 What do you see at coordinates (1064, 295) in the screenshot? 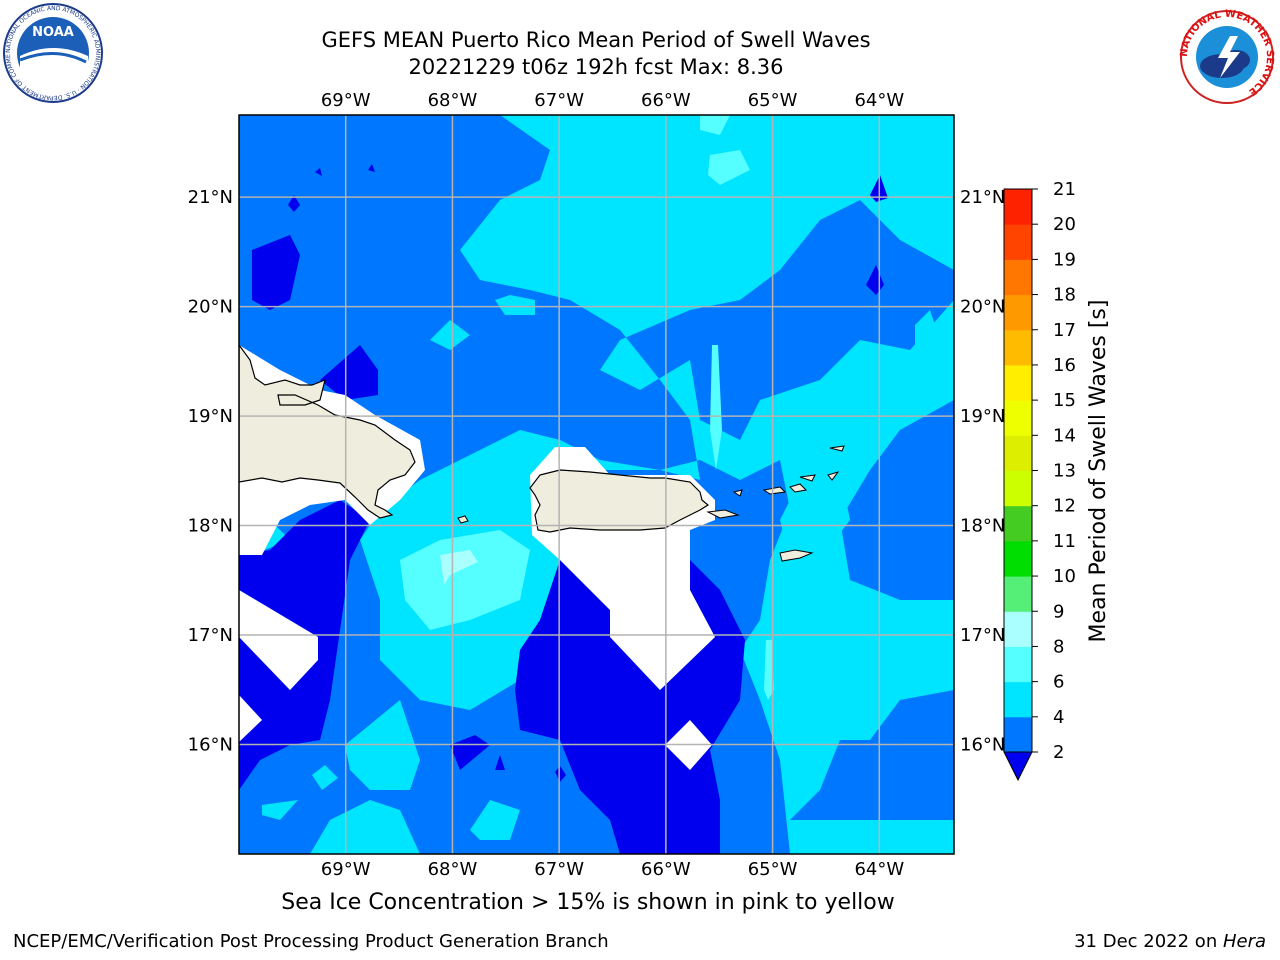
I see `colorbar-tick-label: 18` at bounding box center [1064, 295].